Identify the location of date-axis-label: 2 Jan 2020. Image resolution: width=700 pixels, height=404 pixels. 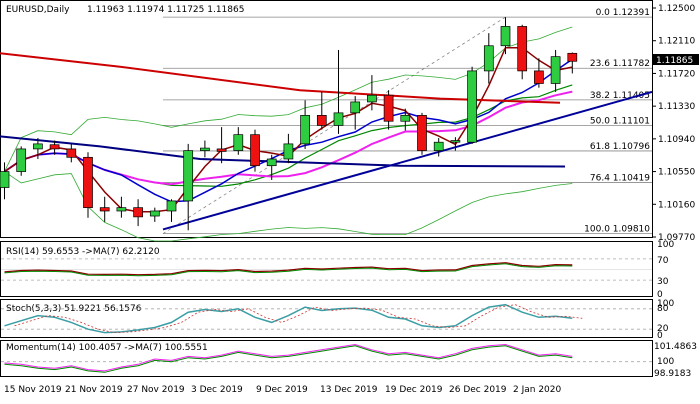
(537, 390).